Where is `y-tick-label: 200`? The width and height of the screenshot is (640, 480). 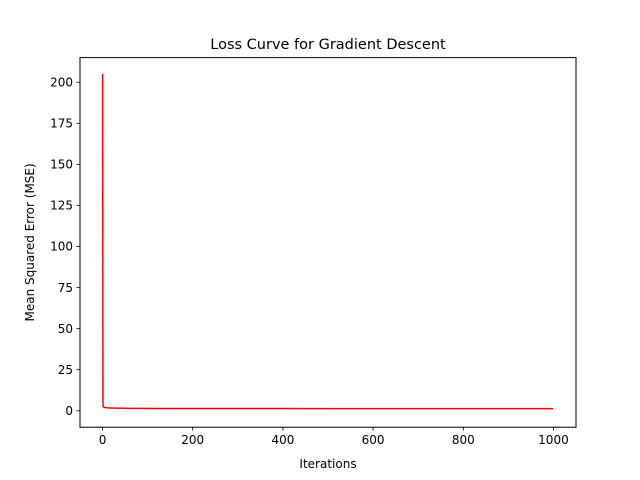
y-tick-label: 200 is located at coordinates (61, 82).